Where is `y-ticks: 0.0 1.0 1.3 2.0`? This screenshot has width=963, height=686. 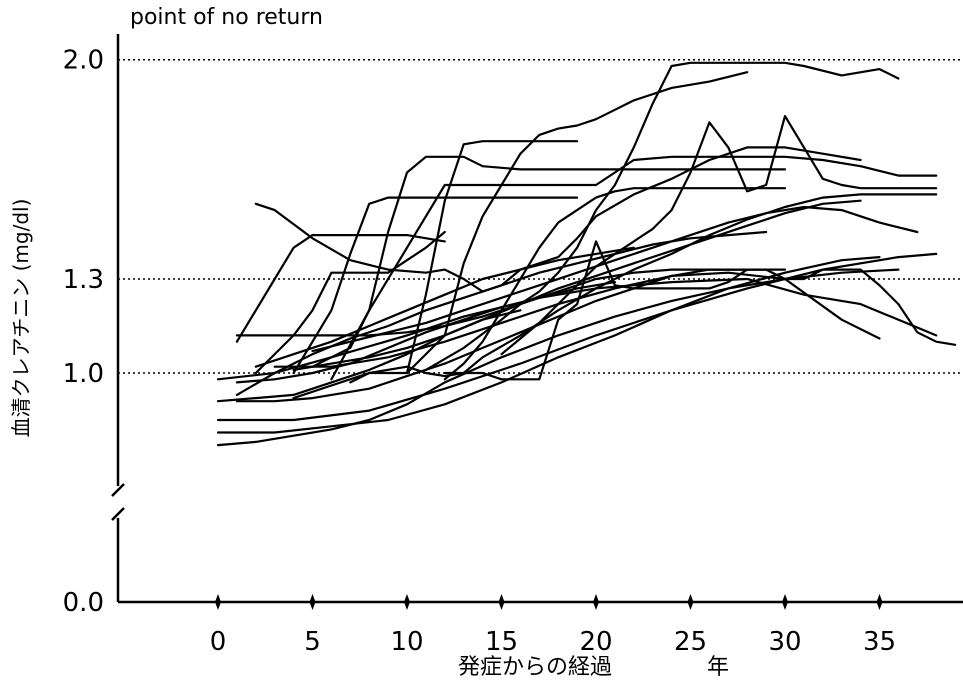
y-ticks: 0.0 1.0 1.3 2.0 is located at coordinates (83, 332).